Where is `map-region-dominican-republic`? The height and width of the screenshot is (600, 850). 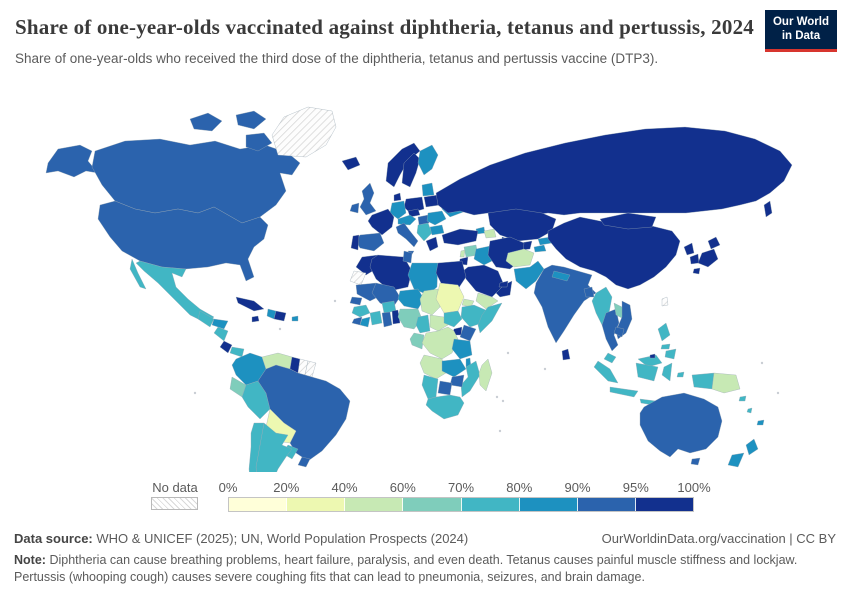
map-region-dominican-republic is located at coordinates (280, 316).